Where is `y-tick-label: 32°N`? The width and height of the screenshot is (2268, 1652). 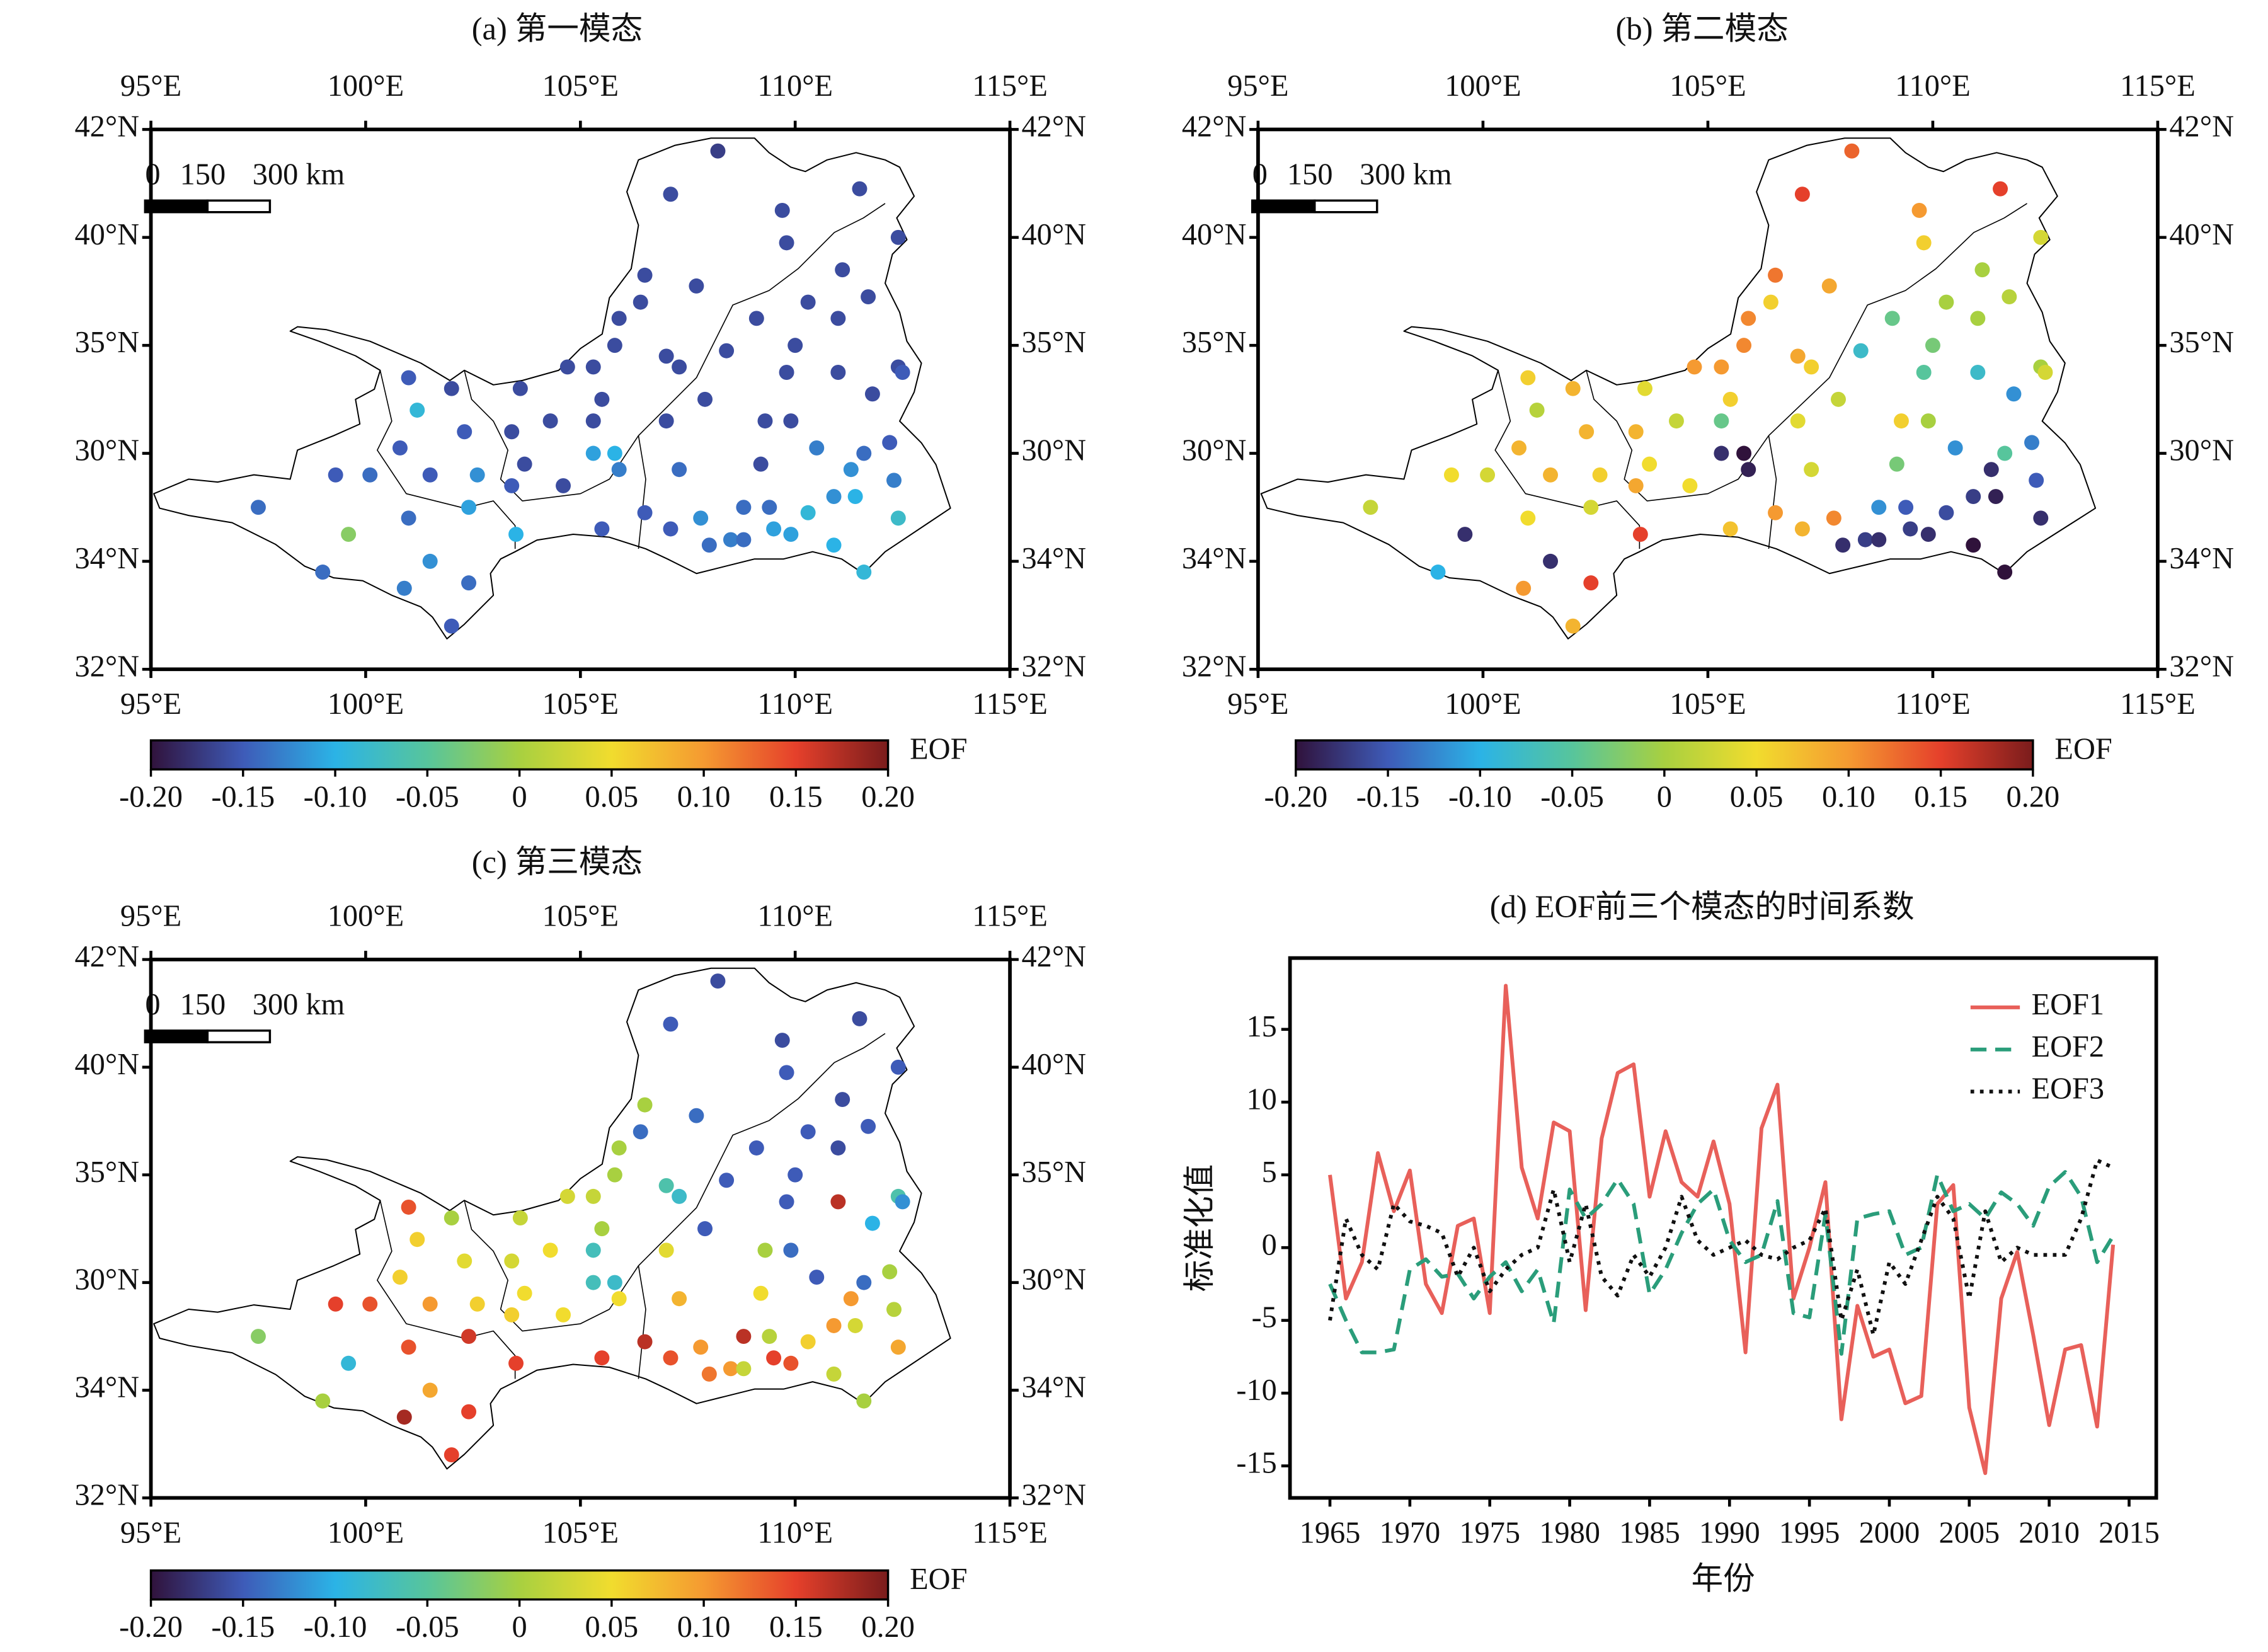 y-tick-label: 32°N is located at coordinates (1214, 666).